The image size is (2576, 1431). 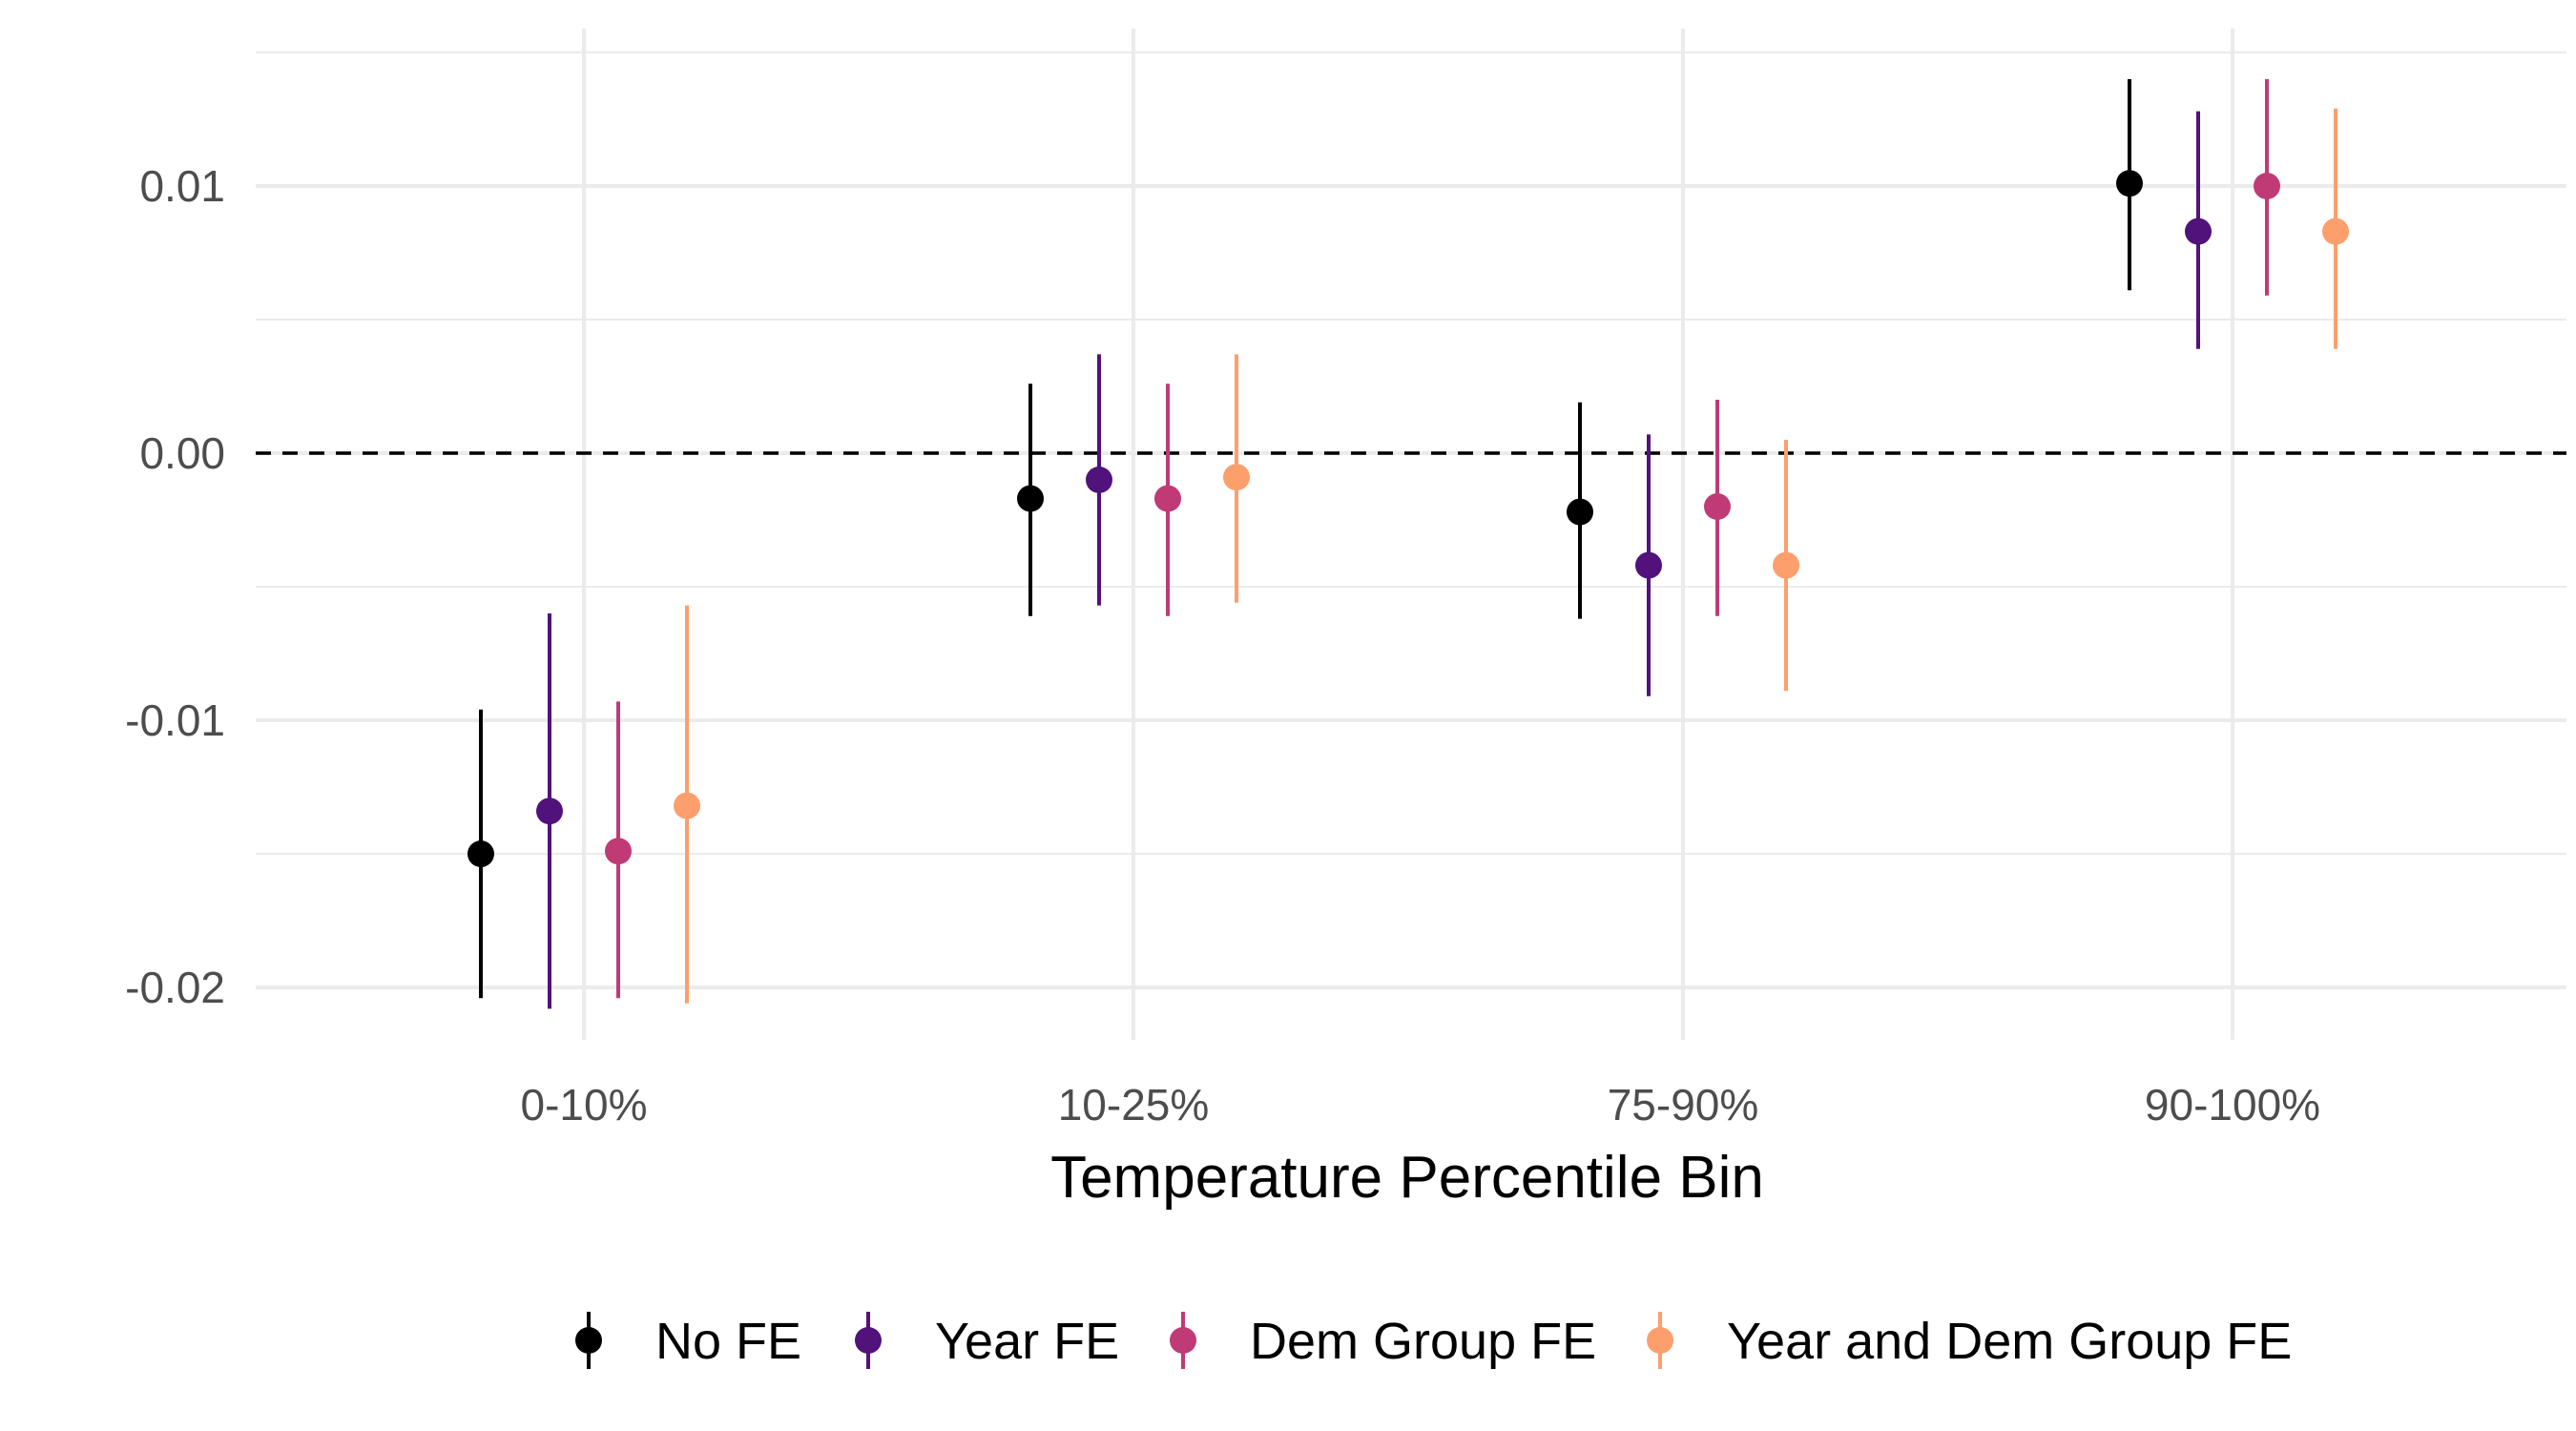 I want to click on legend-item: Dem Group FE, so click(x=1383, y=1341).